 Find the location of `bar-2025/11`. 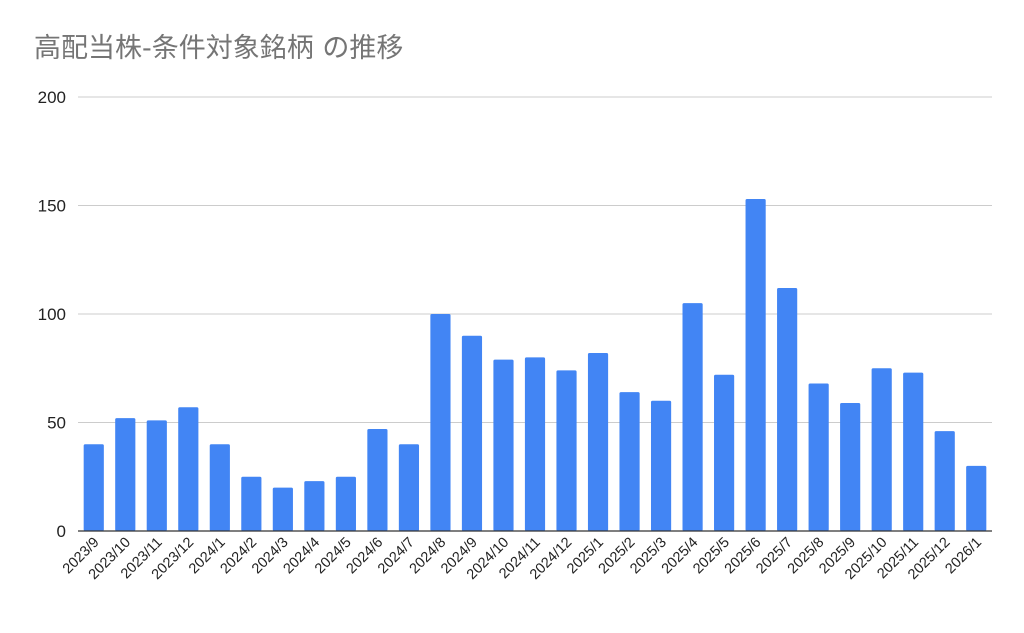

bar-2025/11 is located at coordinates (913, 451).